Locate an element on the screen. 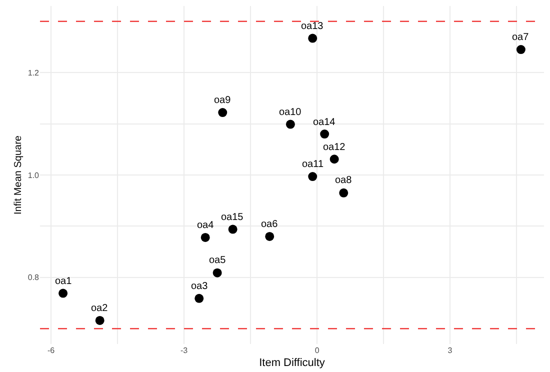 The width and height of the screenshot is (550, 372). y-tick-label: 1.2 is located at coordinates (34, 73).